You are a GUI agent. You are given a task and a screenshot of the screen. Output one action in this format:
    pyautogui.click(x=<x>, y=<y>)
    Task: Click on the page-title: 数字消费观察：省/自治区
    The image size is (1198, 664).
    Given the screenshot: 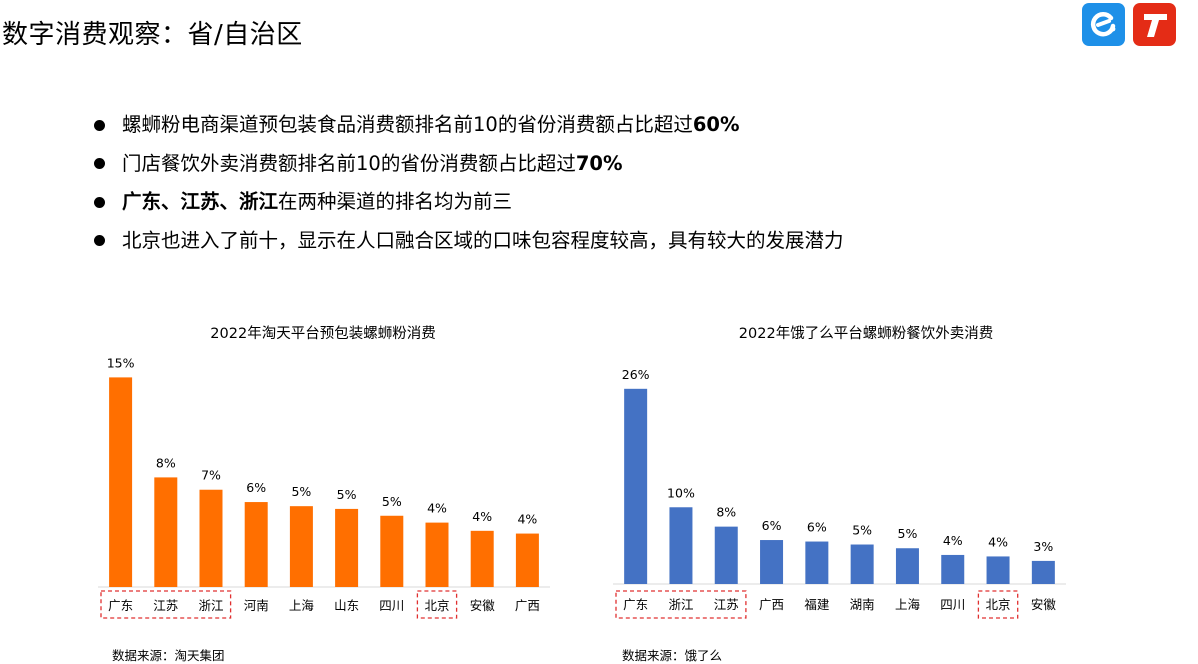 What is the action you would take?
    pyautogui.click(x=152, y=35)
    